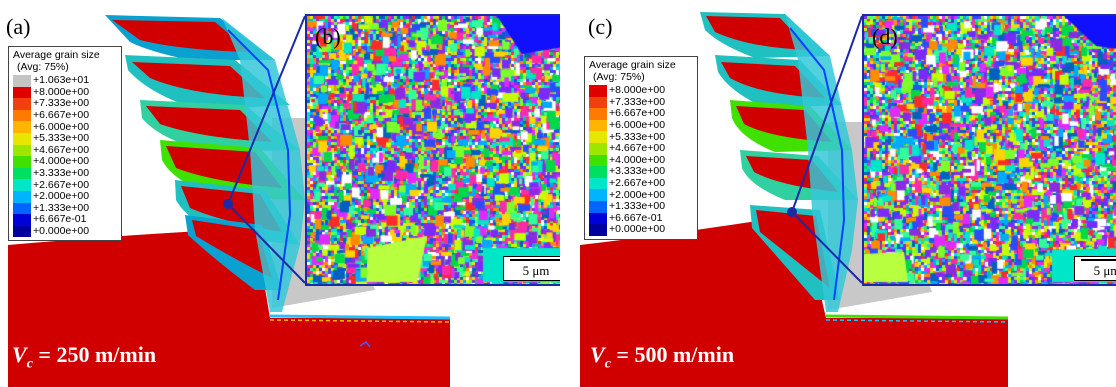 The width and height of the screenshot is (1116, 387). Describe the element at coordinates (60, 219) in the screenshot. I see `legend-value: +6.667e-01` at that location.